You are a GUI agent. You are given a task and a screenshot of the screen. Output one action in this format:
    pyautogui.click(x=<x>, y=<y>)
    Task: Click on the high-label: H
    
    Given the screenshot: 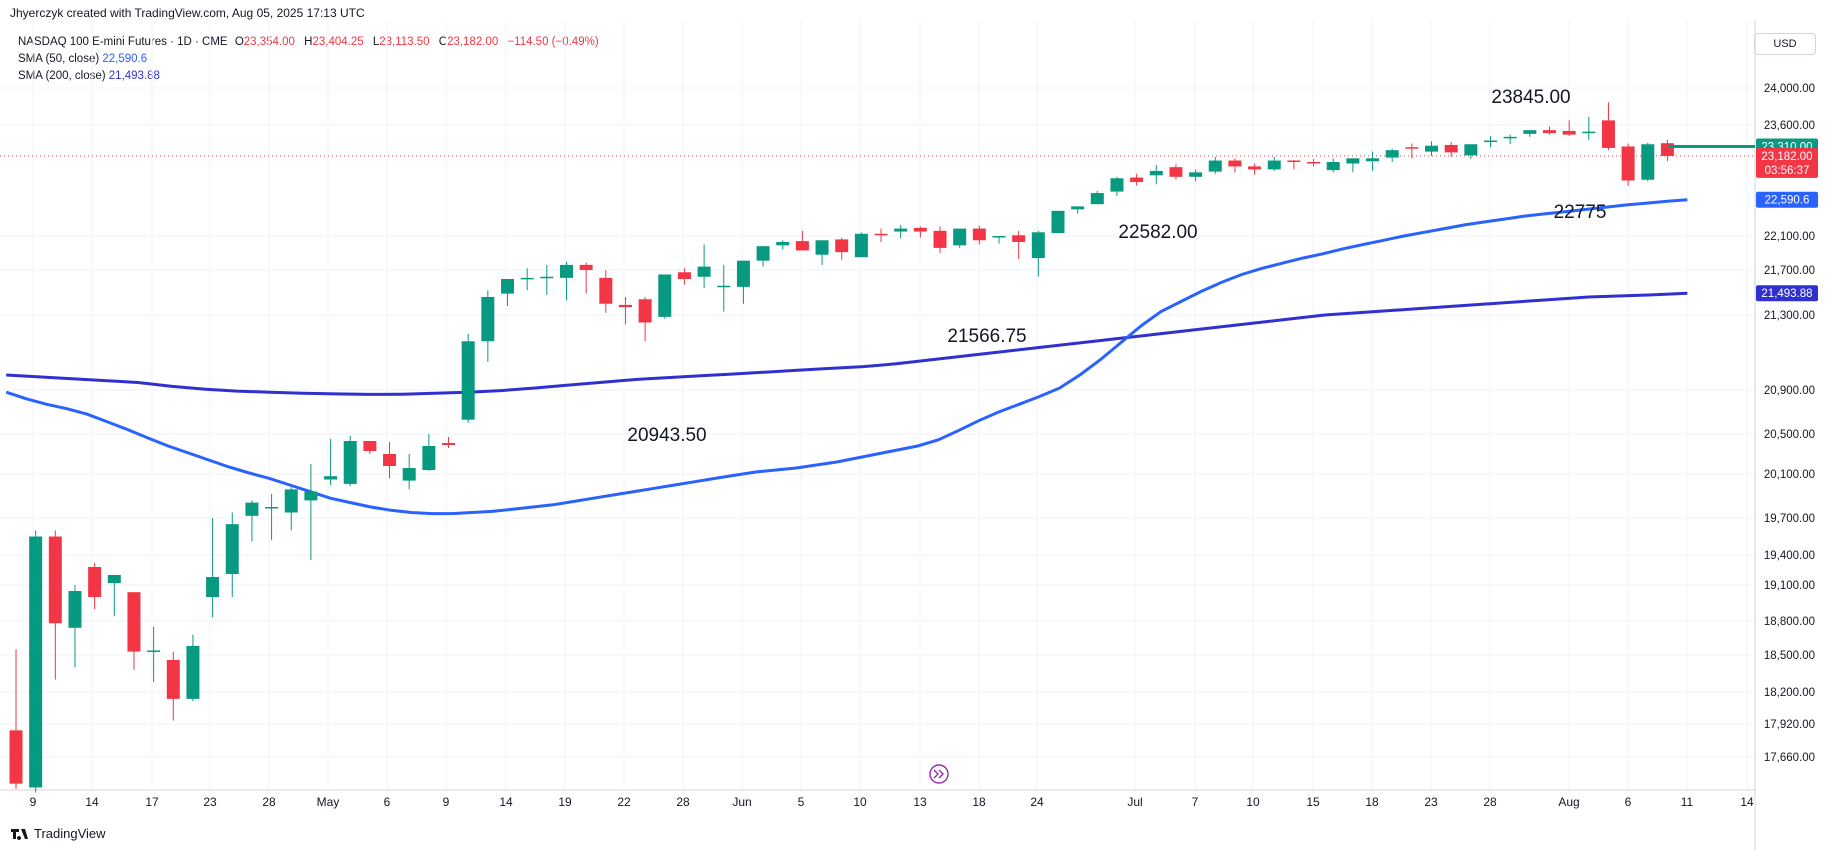 What is the action you would take?
    pyautogui.click(x=308, y=42)
    